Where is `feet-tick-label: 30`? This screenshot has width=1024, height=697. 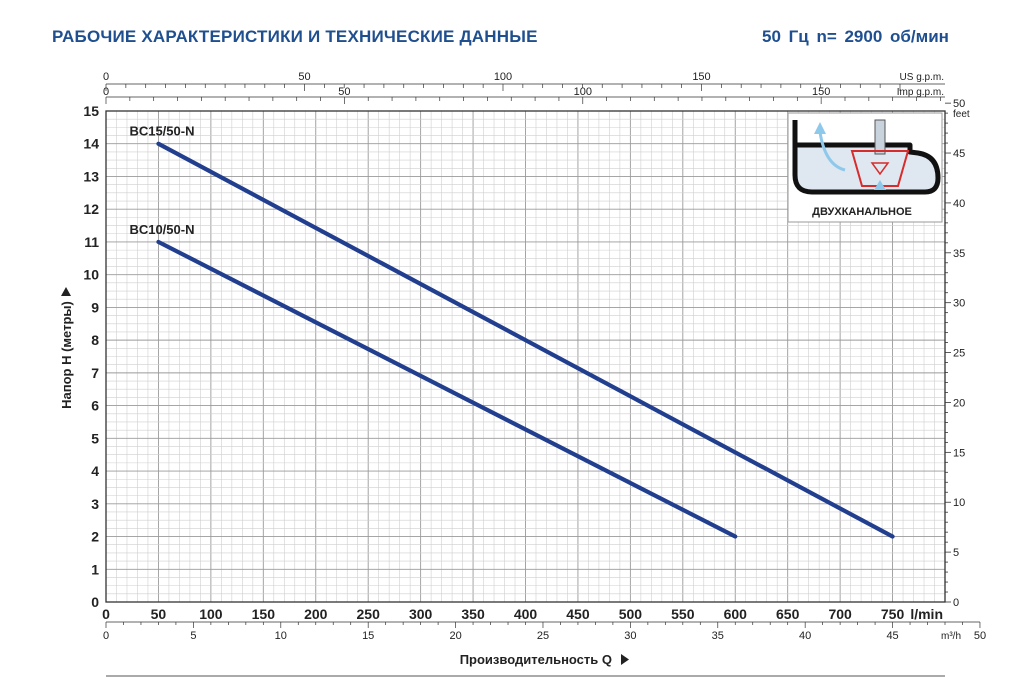
feet-tick-label: 30 is located at coordinates (959, 304).